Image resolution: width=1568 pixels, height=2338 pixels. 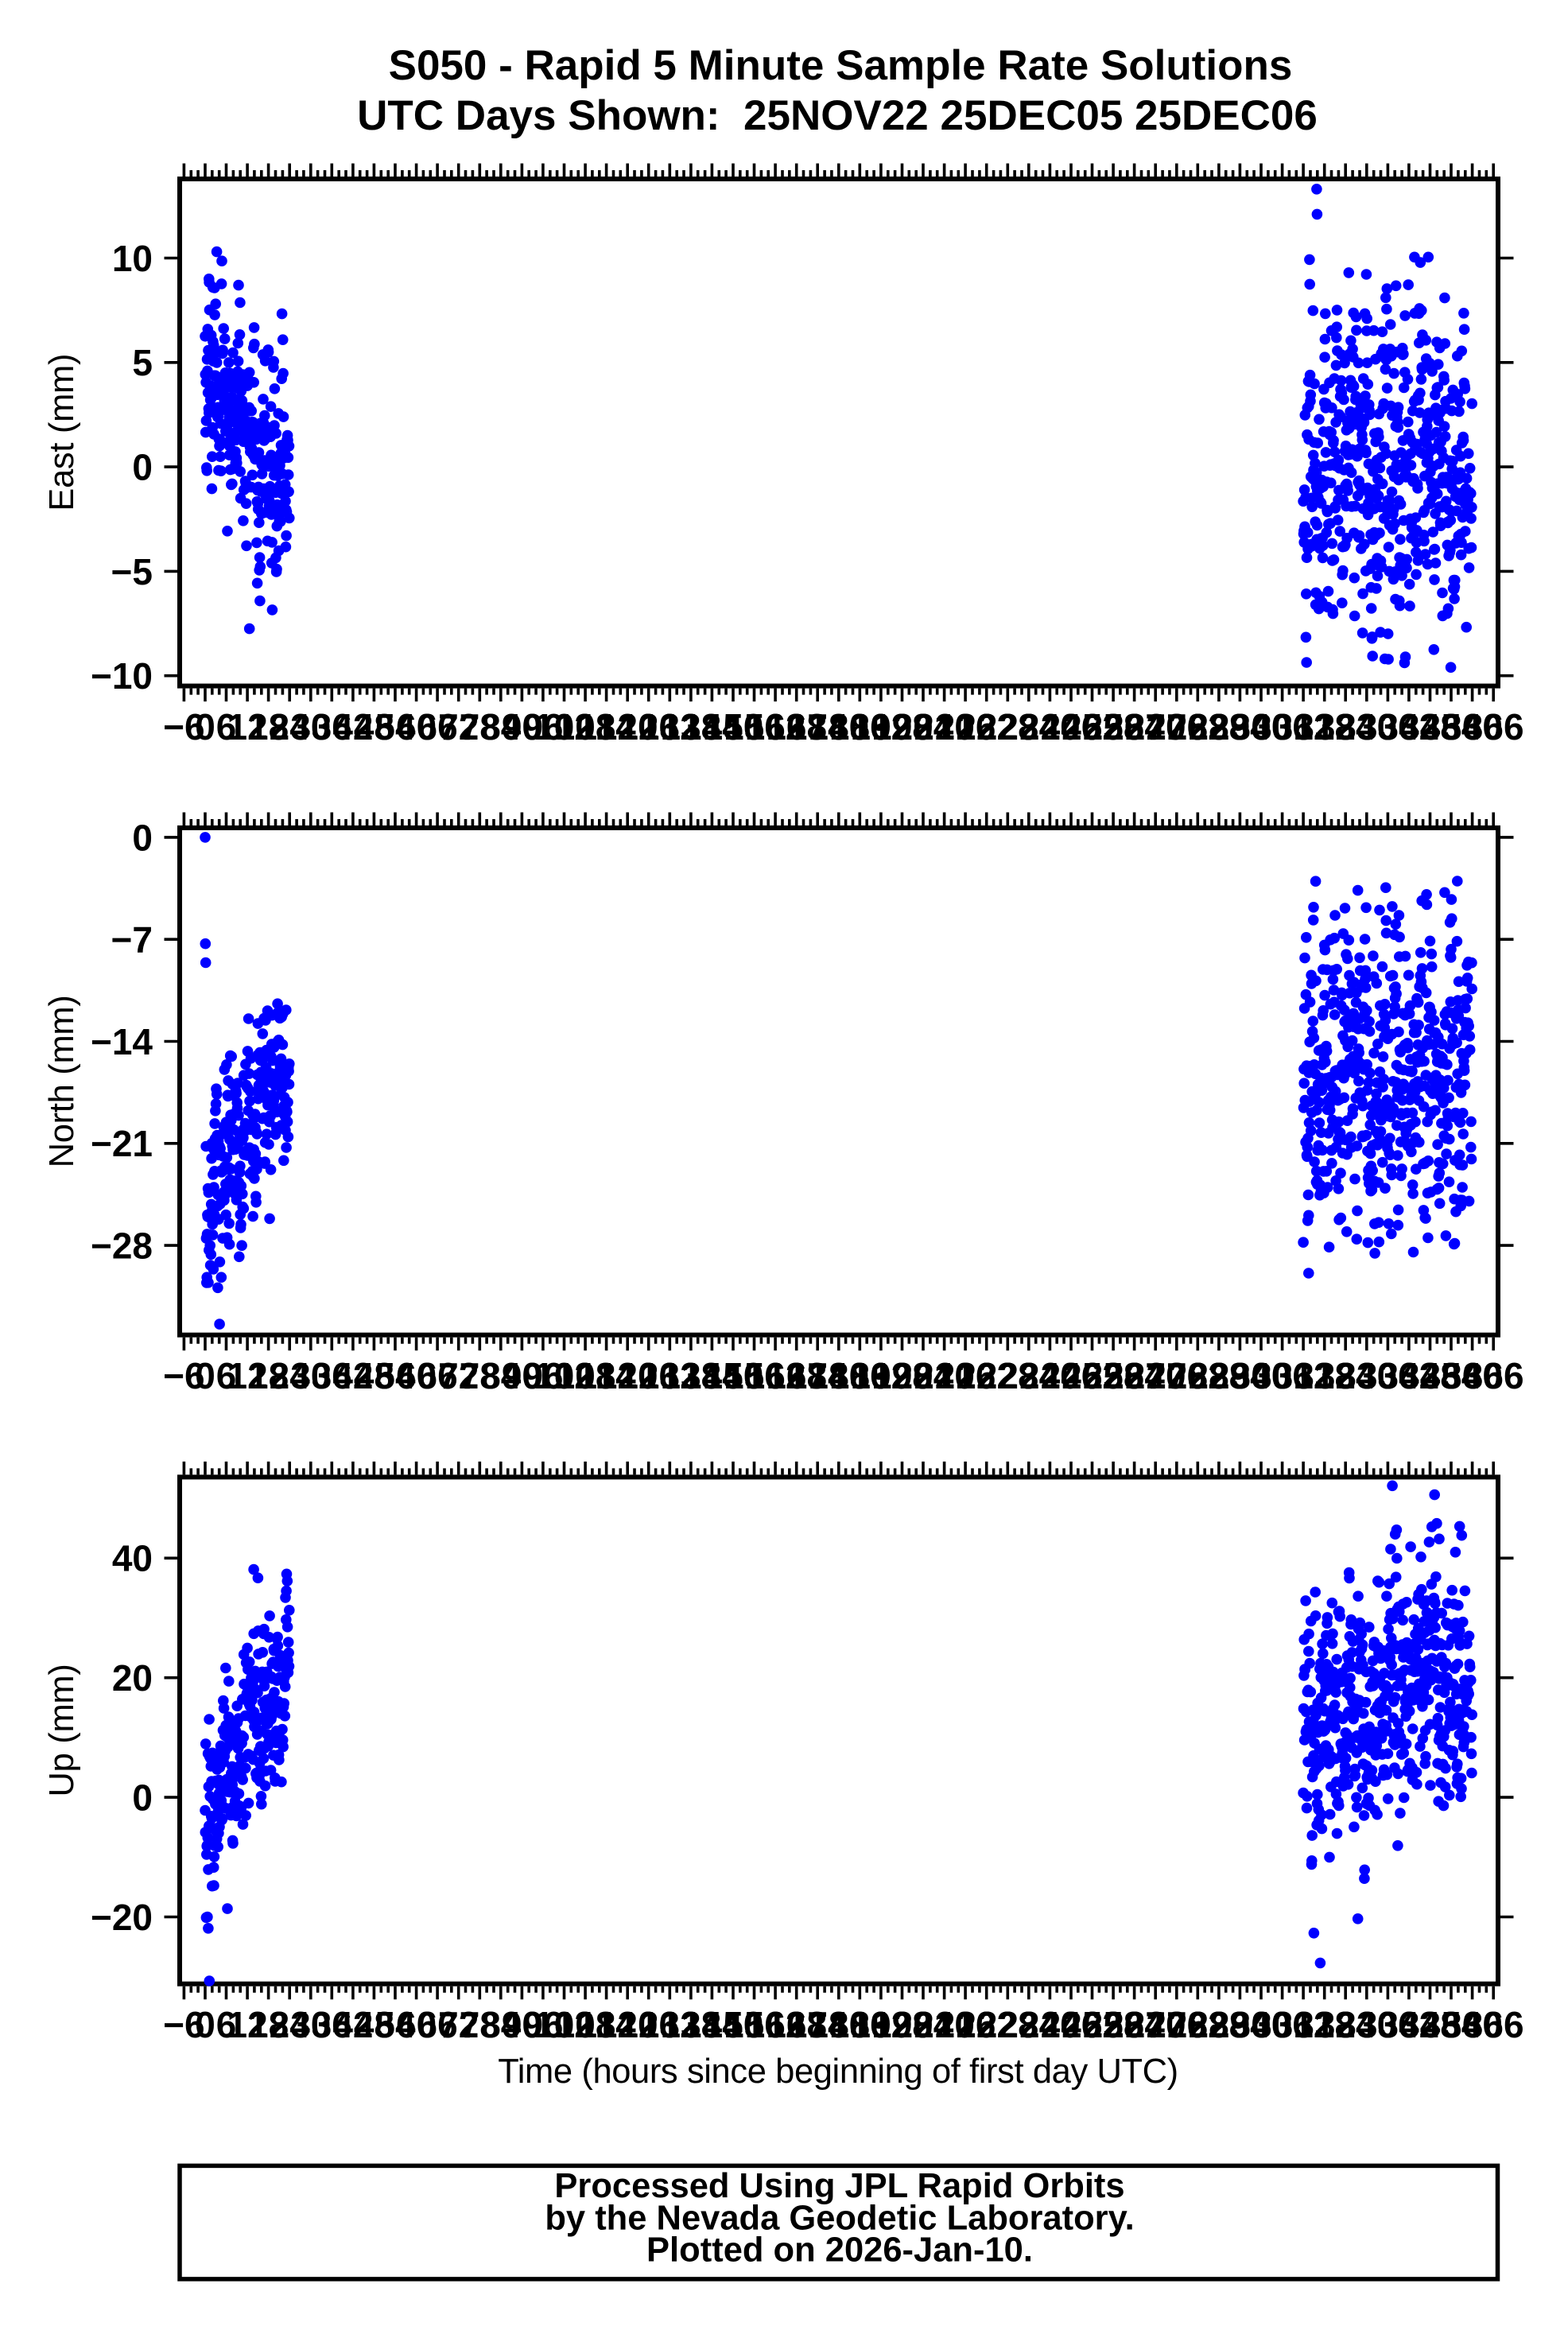 I want to click on svg-text: −20, so click(x=122, y=1917).